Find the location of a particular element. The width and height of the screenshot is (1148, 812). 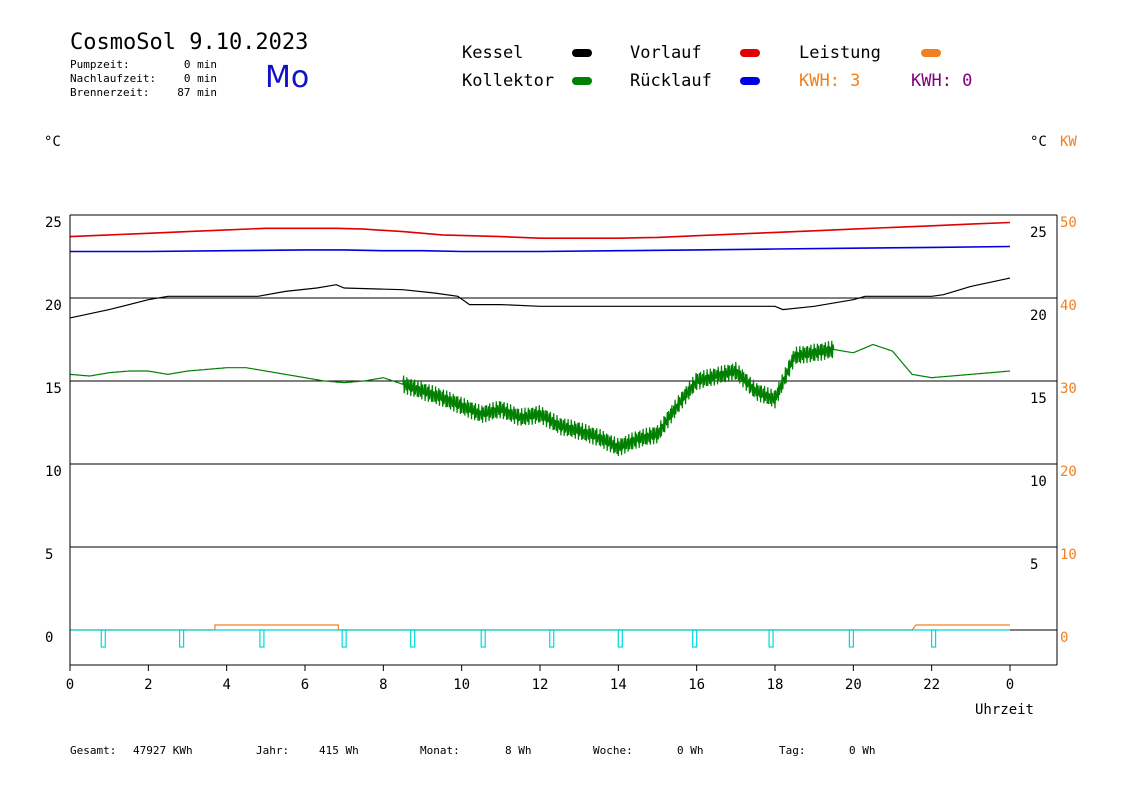

legend-vorlauf-label: Vorlauf is located at coordinates (666, 53).